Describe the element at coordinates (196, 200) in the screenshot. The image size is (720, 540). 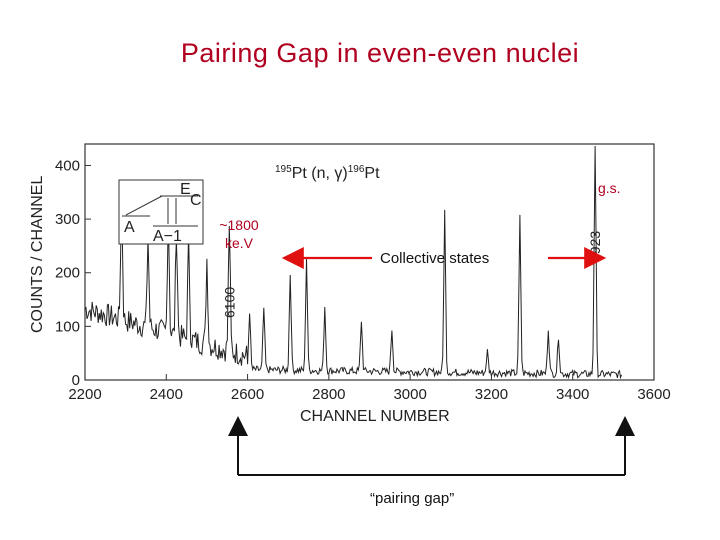
I see `inset-label-c: C` at that location.